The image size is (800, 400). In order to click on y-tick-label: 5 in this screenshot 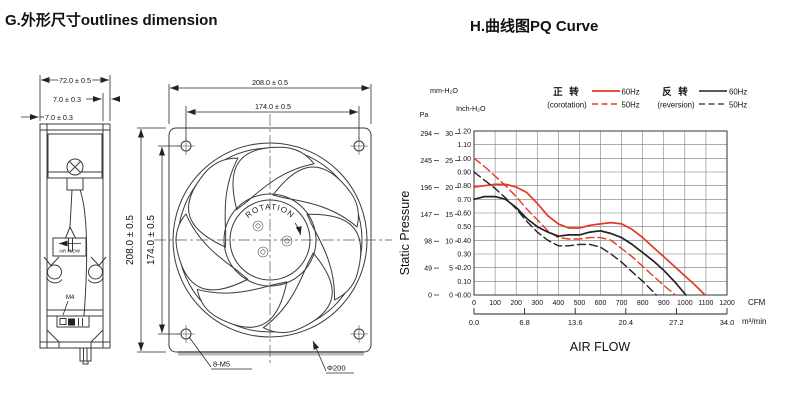, I will do `click(451, 269)`.